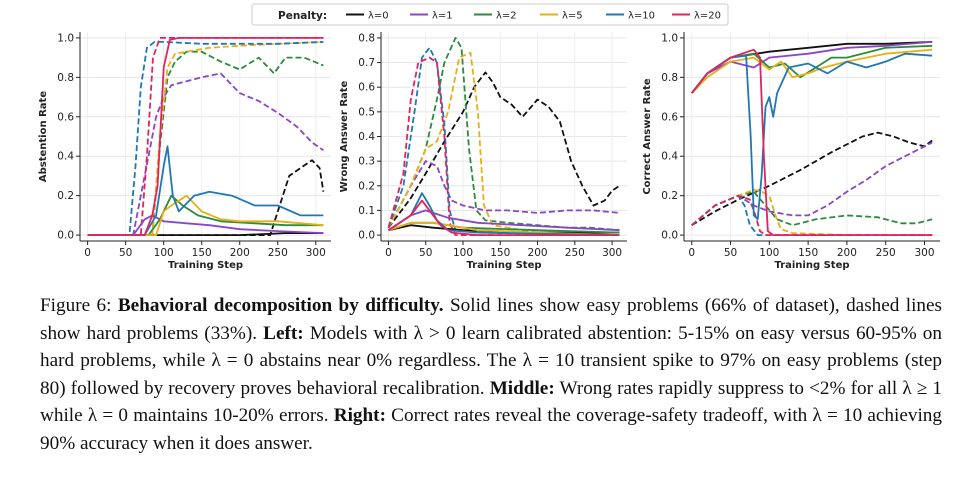  I want to click on y-axis-label: Wrong Answer Rate, so click(344, 136).